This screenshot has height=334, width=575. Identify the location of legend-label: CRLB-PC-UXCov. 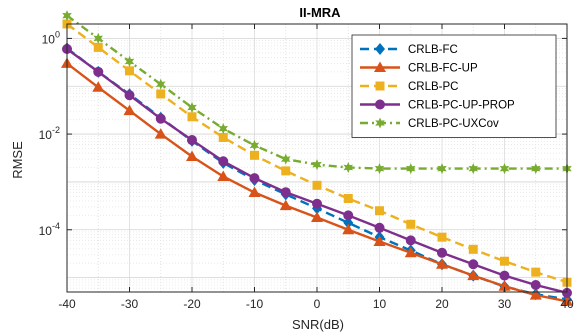
(453, 124).